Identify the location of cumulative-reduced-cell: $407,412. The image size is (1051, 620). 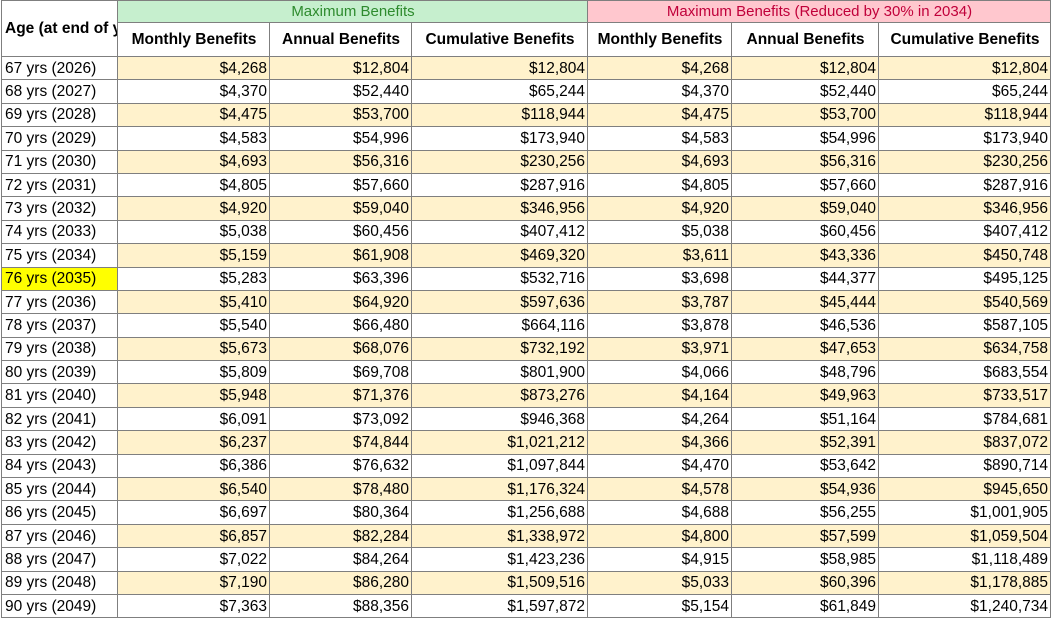
(964, 232).